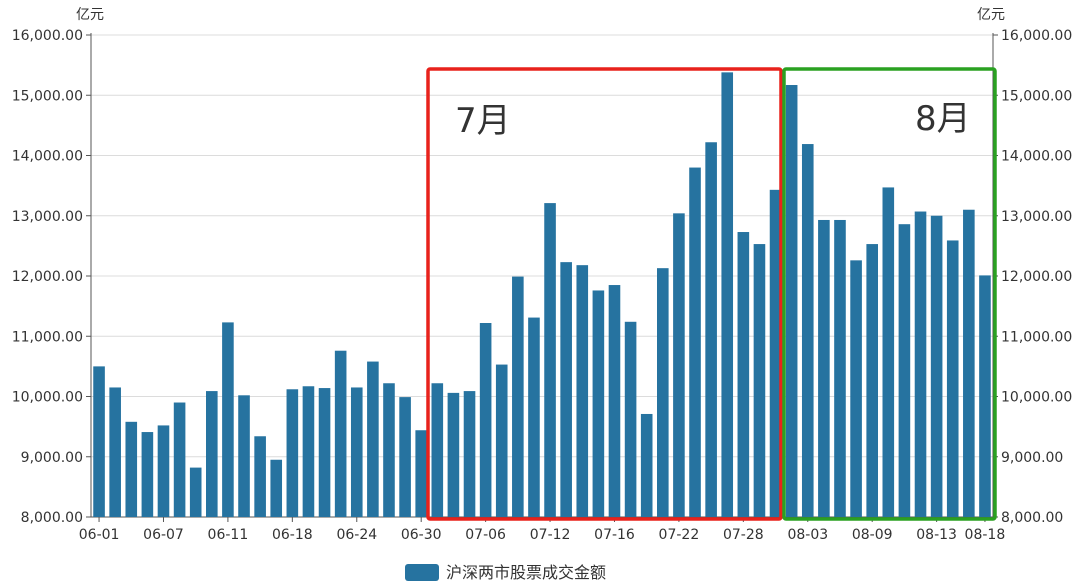 This screenshot has width=1080, height=587. I want to click on y-tick-label-right: 14,000.00, so click(1036, 157).